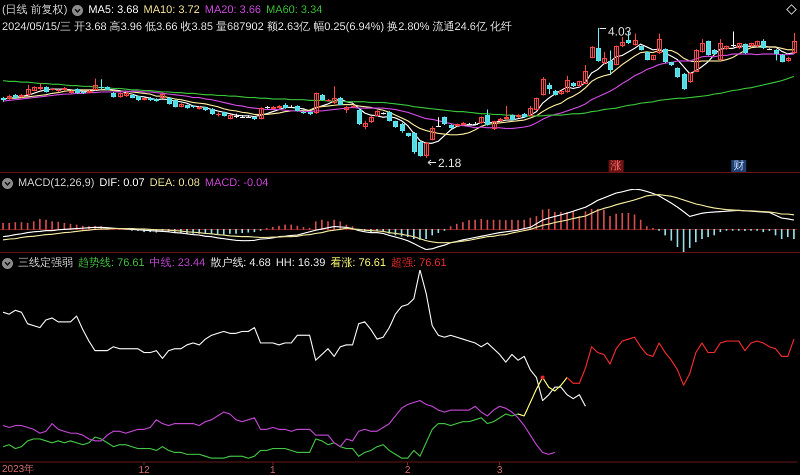 The height and width of the screenshot is (475, 800). Describe the element at coordinates (738, 165) in the screenshot. I see `text: 财` at that location.